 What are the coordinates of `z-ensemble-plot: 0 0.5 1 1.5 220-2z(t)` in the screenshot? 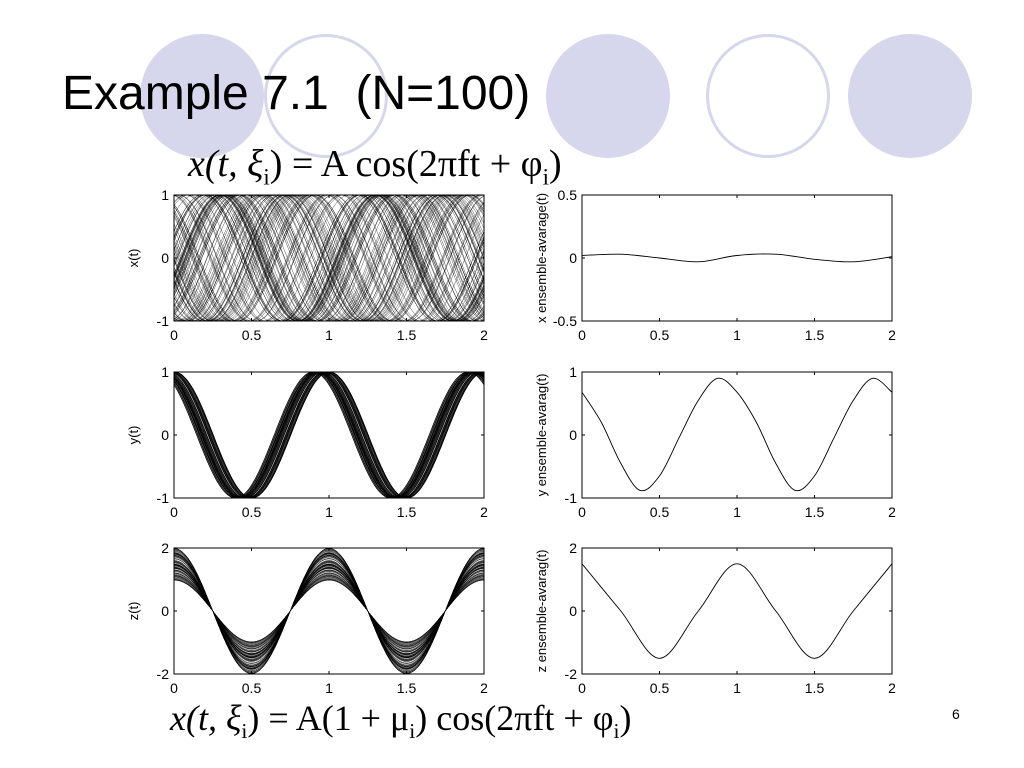 It's located at (307, 618).